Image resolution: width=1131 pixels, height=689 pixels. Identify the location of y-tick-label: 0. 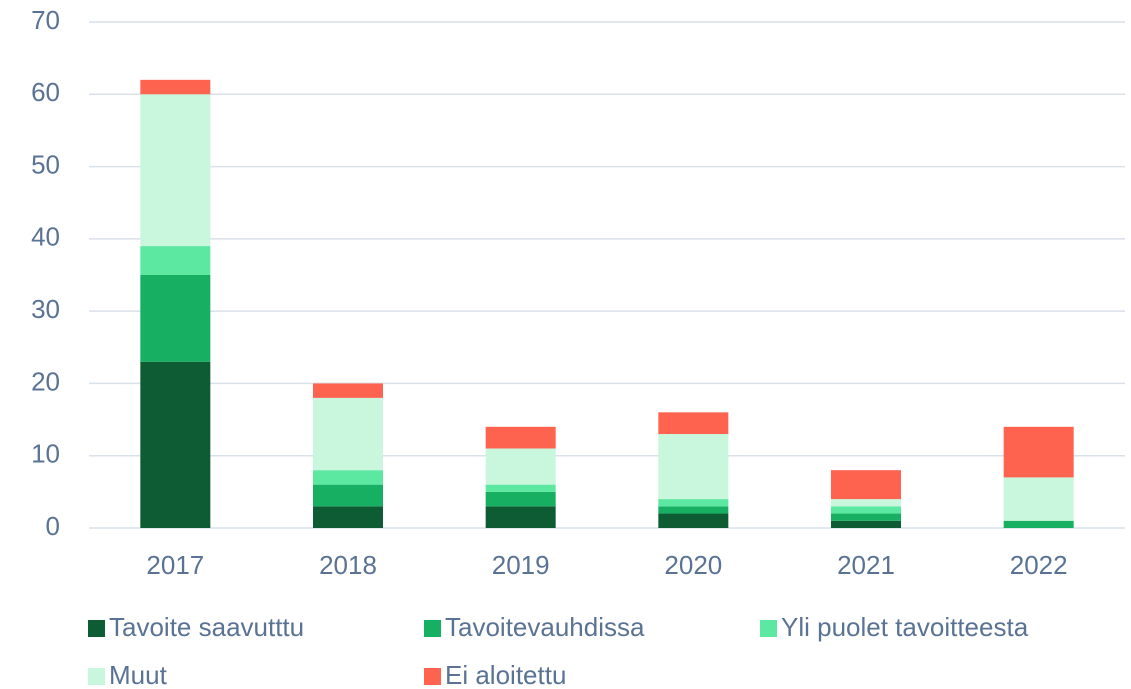
(53, 526).